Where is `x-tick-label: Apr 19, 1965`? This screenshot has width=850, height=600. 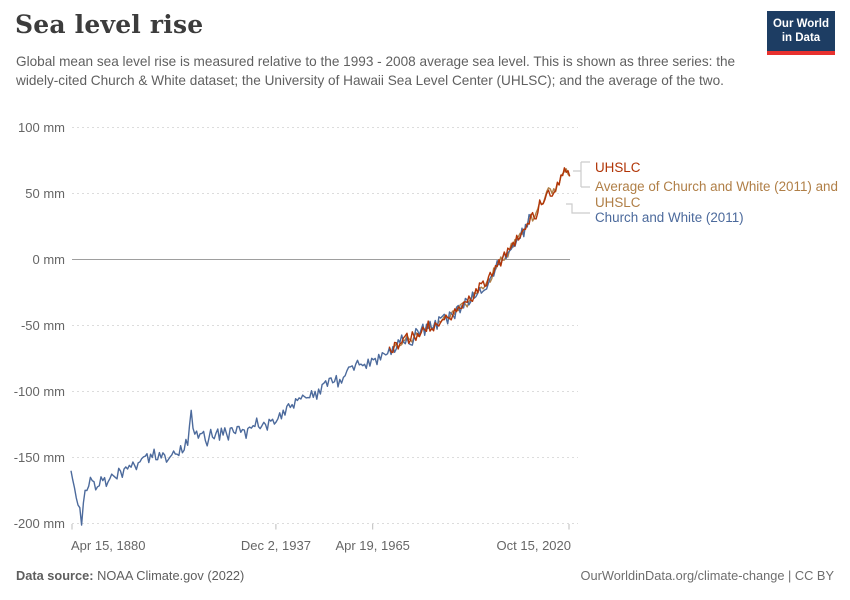
x-tick-label: Apr 19, 1965 is located at coordinates (372, 545).